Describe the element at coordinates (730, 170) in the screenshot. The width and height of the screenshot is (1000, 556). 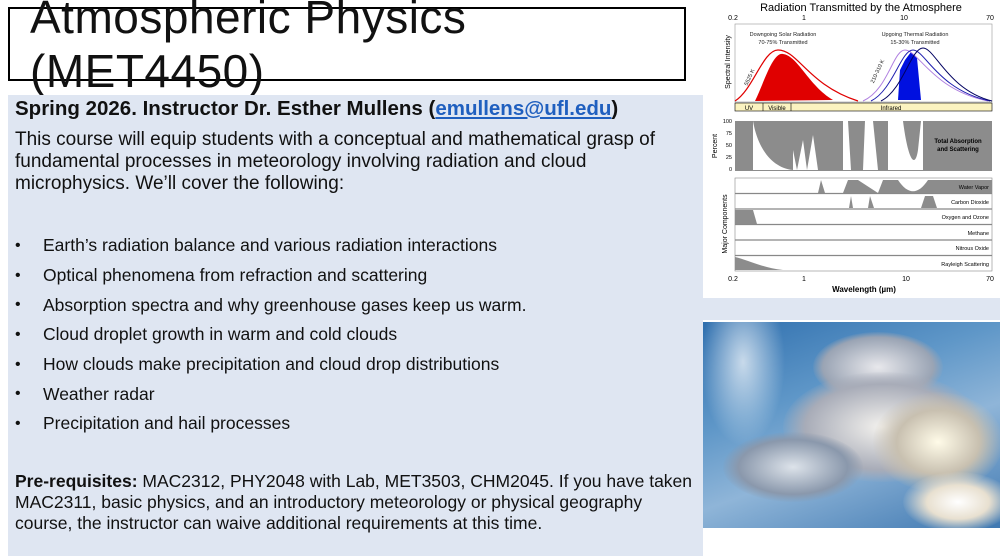
I see `tick: 0` at that location.